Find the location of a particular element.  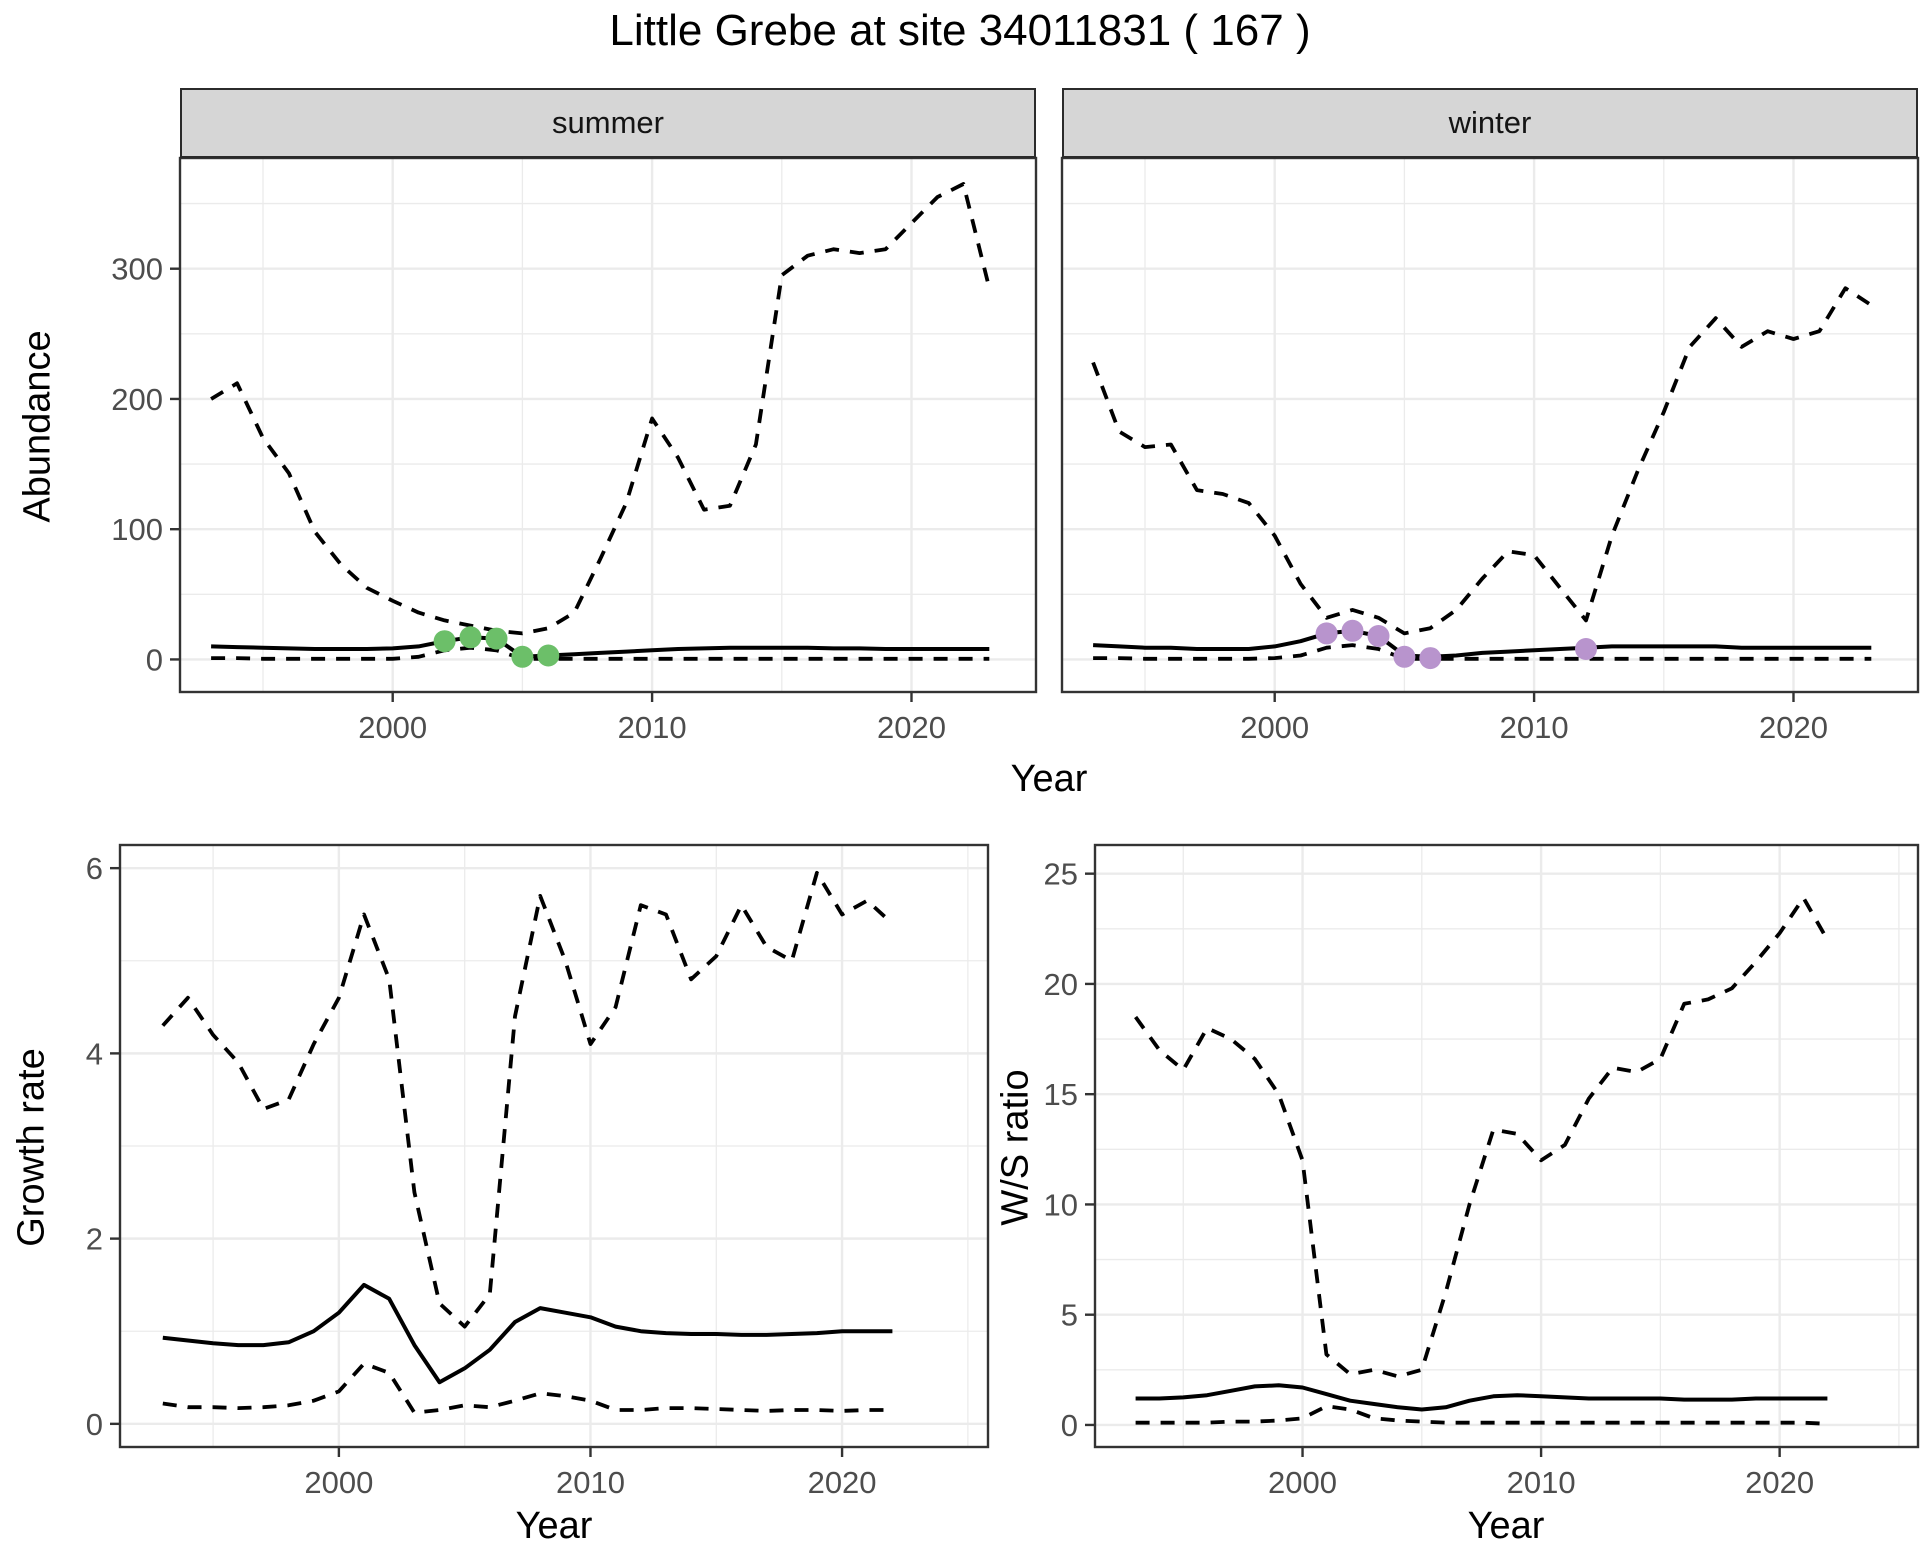

facet-strip-winter: winter is located at coordinates (1490, 123).